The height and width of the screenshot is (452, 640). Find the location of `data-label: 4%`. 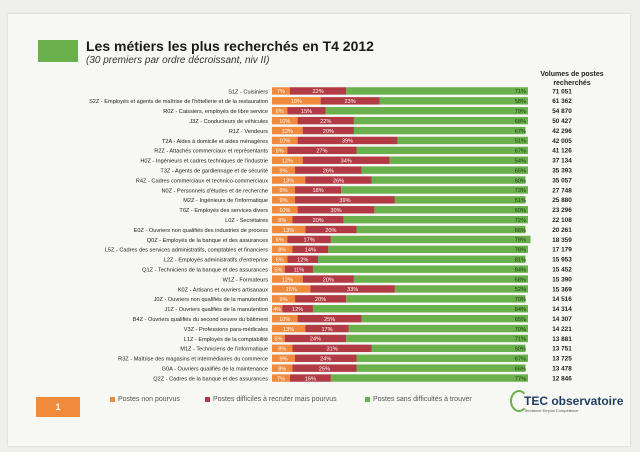

data-label: 4% is located at coordinates (277, 310).